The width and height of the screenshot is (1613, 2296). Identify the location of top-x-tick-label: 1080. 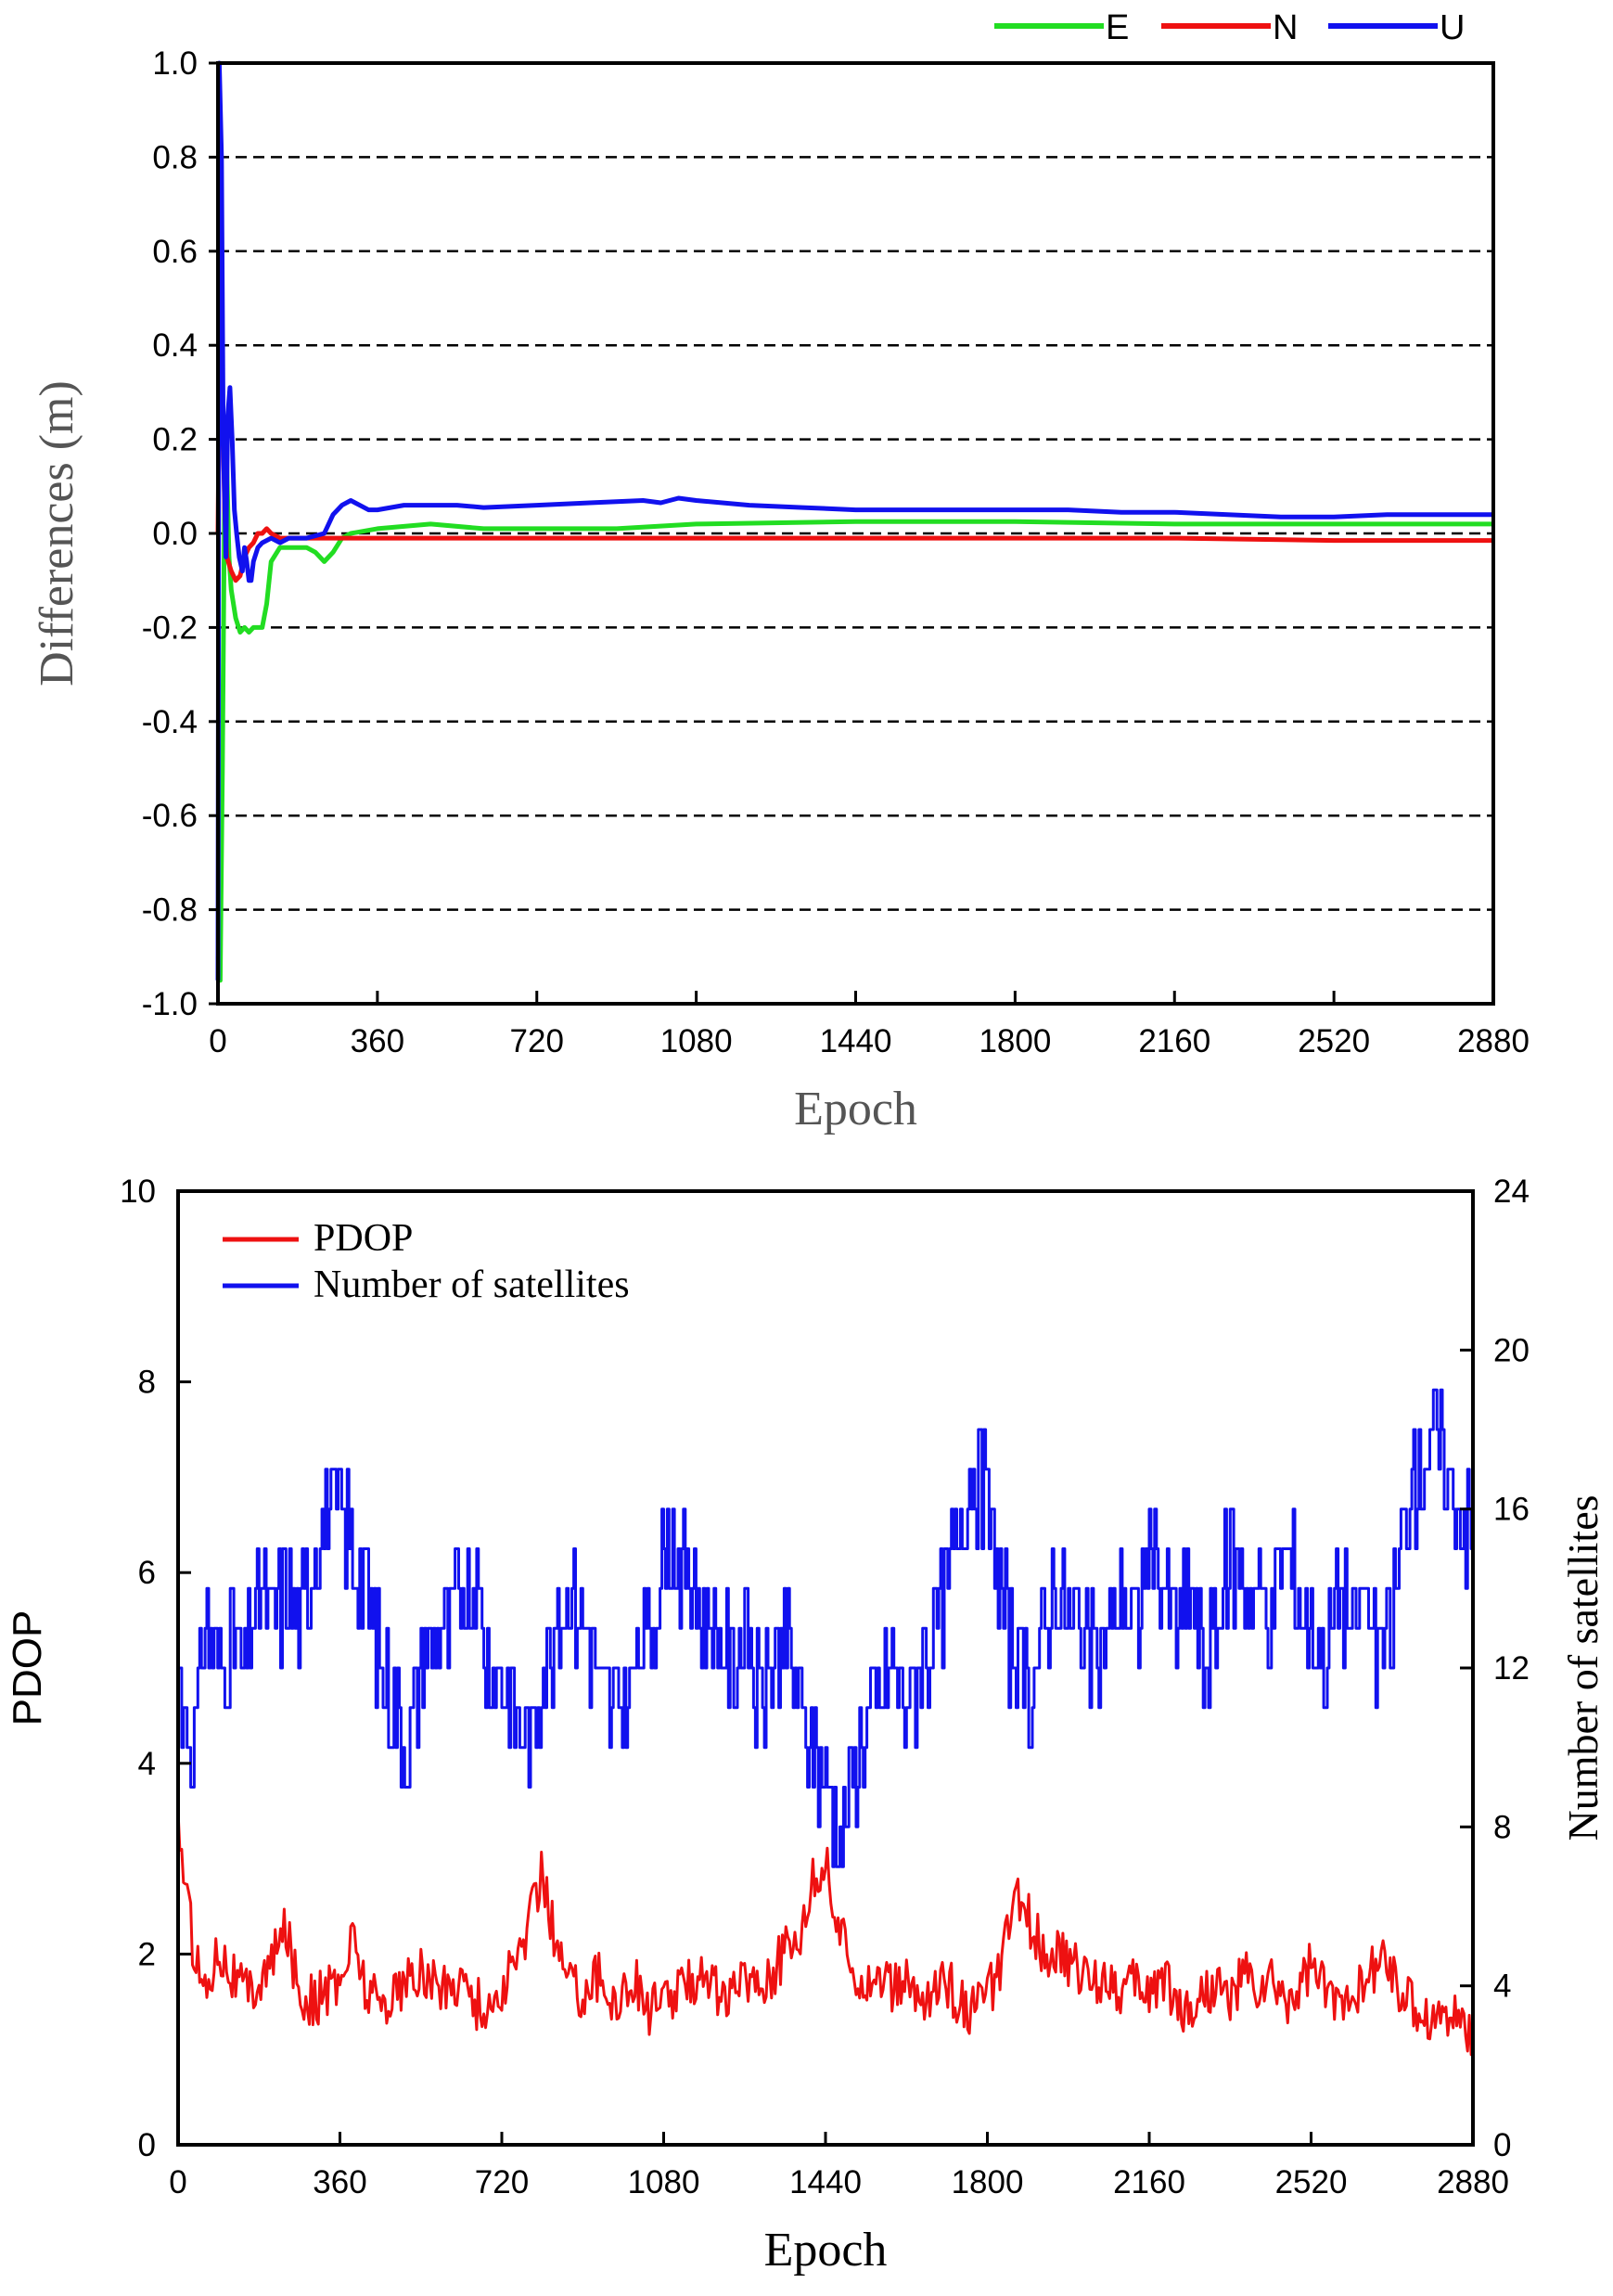
(696, 1041).